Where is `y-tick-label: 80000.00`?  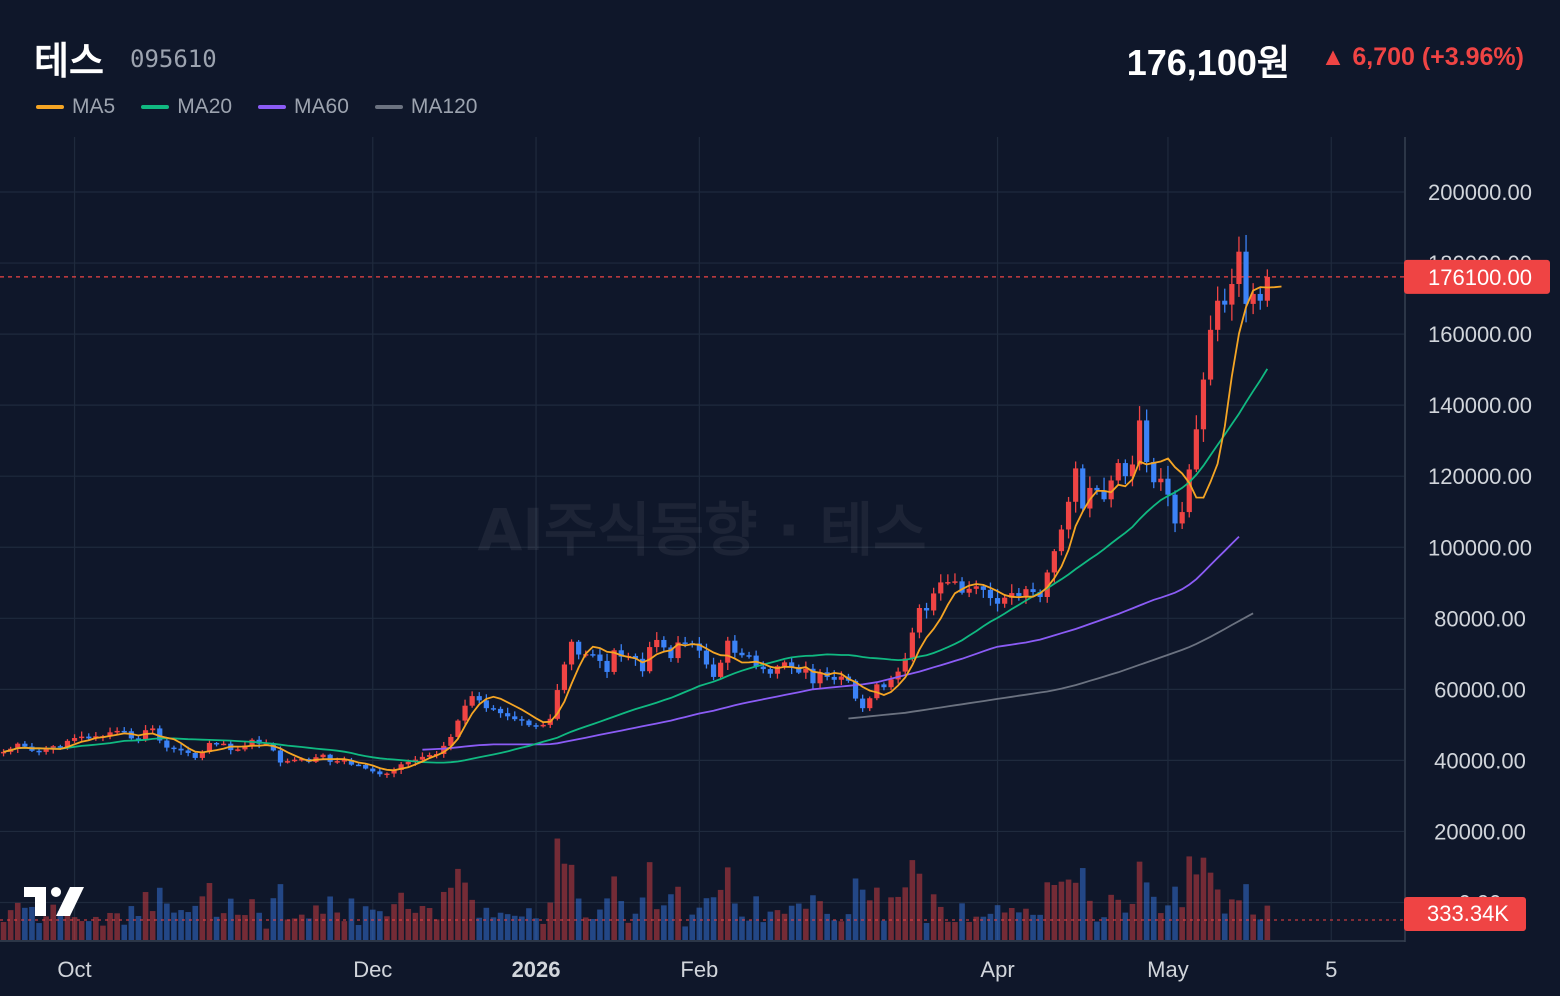
y-tick-label: 80000.00 is located at coordinates (1480, 618).